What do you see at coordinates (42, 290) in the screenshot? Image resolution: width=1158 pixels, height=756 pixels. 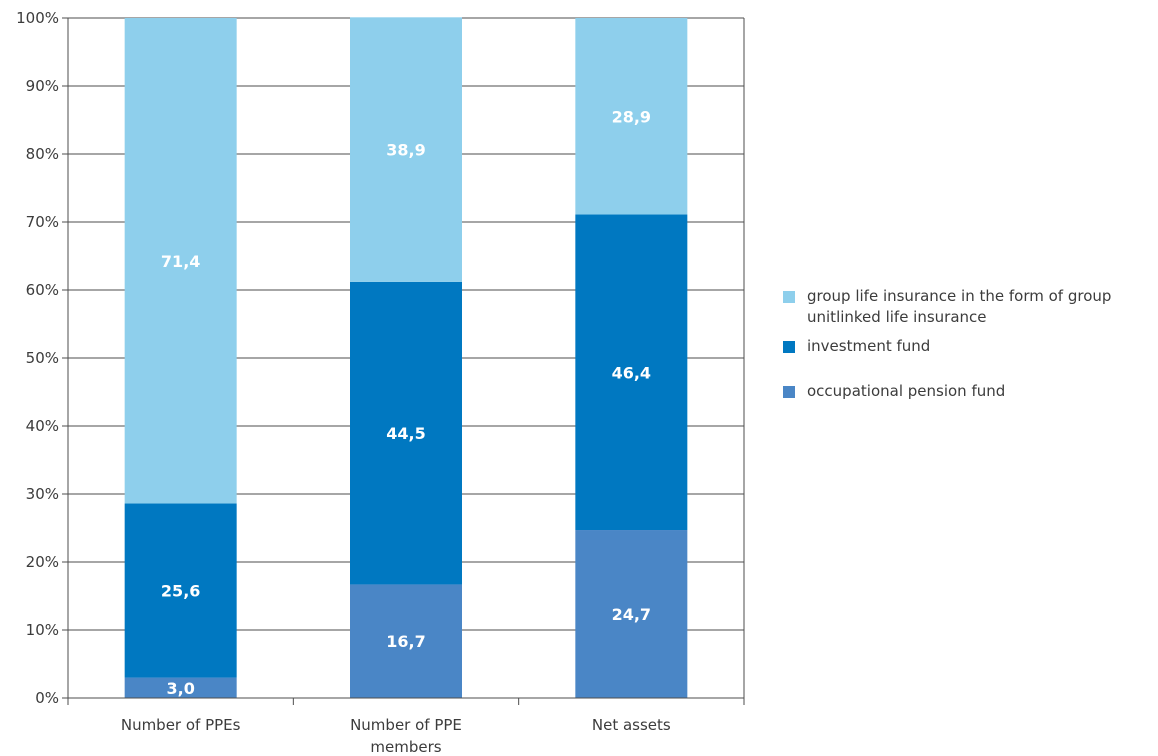 I see `y-tick-label: 60%` at bounding box center [42, 290].